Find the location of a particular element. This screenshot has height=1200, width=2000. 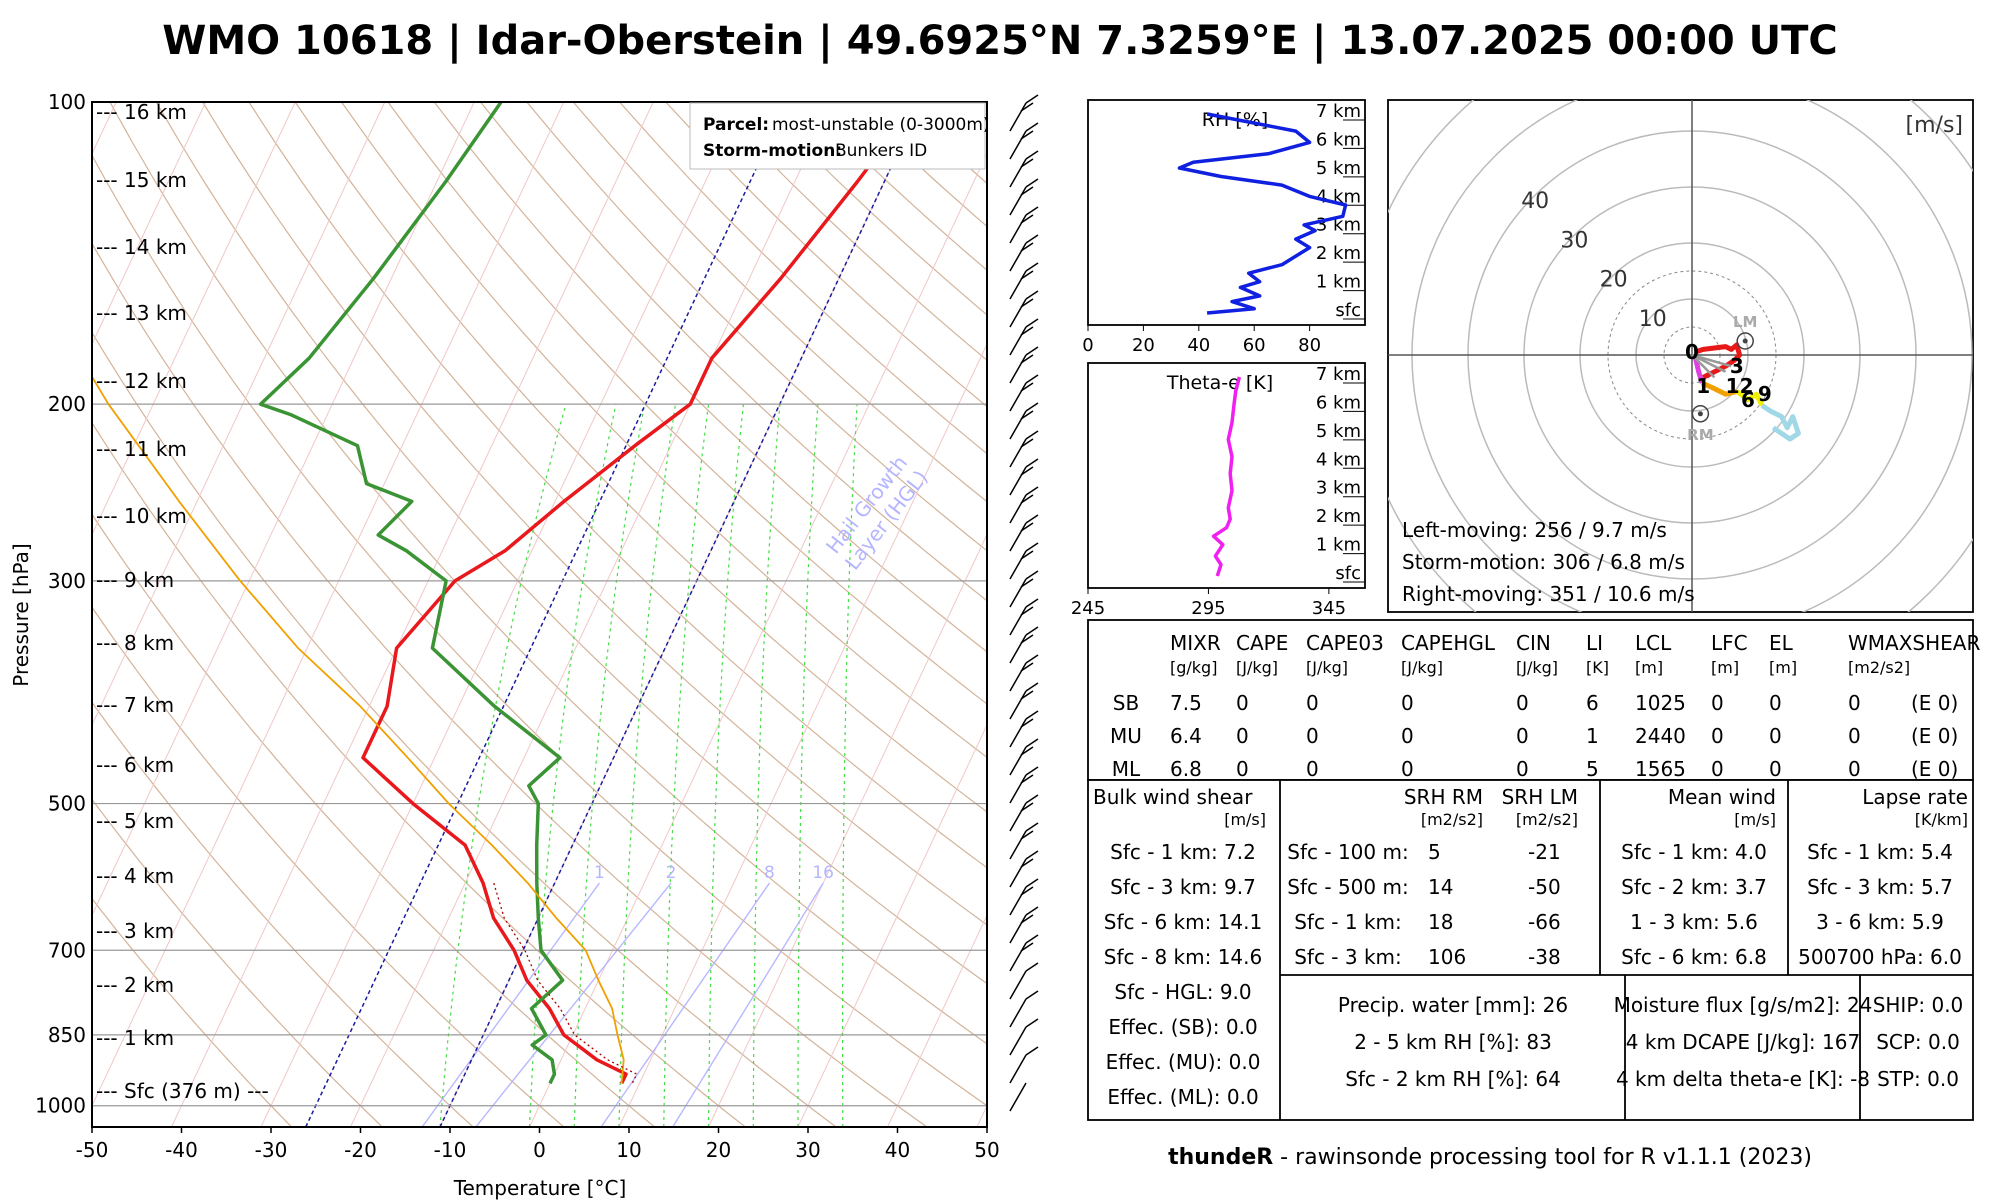

height-tick-label: 4 km is located at coordinates (1338, 459).